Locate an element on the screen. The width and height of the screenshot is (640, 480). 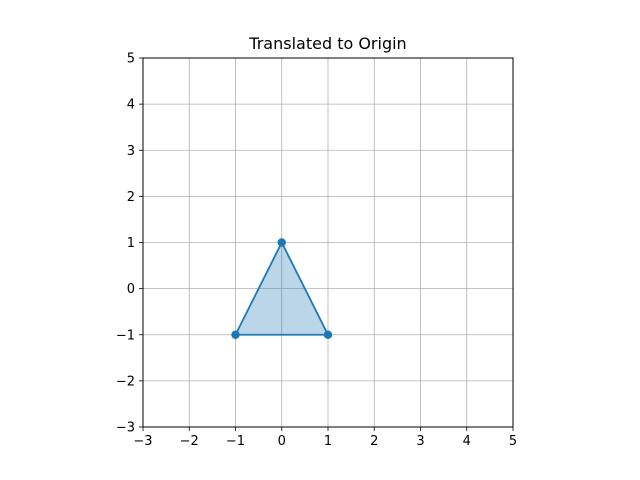
y-tick-label: −3 is located at coordinates (125, 428).